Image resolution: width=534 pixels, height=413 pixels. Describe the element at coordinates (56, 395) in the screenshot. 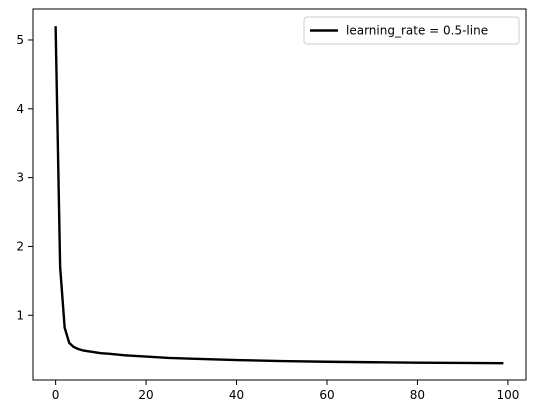

I see `x-tick-label: 0` at that location.